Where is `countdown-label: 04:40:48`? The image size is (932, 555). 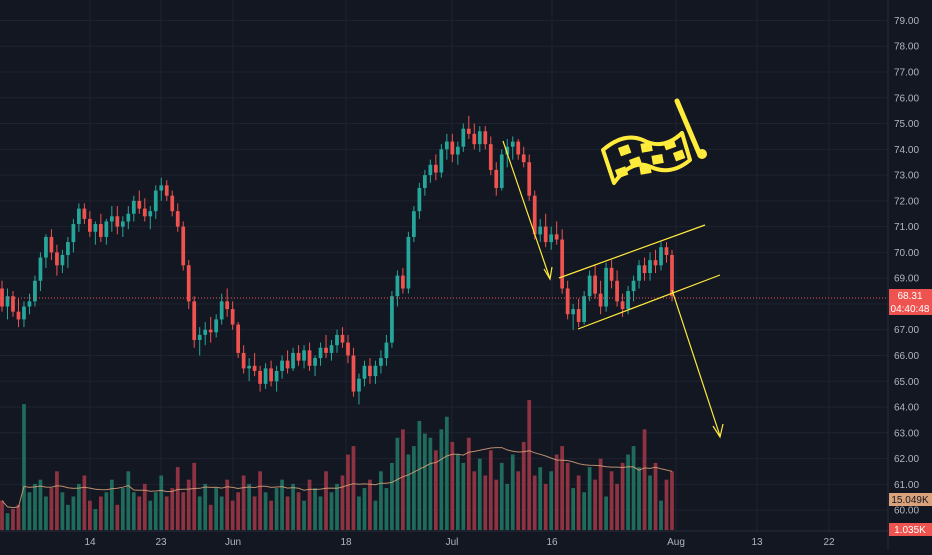 countdown-label: 04:40:48 is located at coordinates (910, 309).